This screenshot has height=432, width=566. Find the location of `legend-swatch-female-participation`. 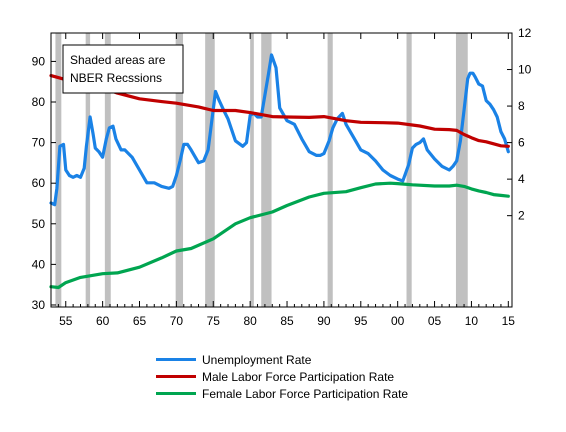

legend-swatch-female-participation is located at coordinates (176, 393).